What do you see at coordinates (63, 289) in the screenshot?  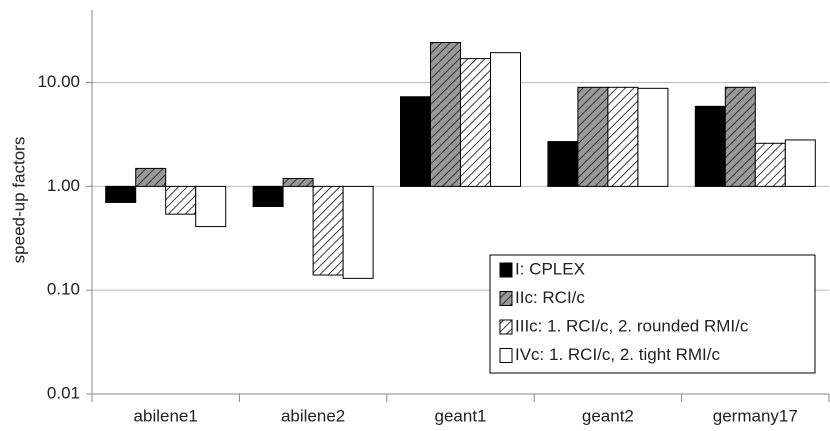 I see `y-tick-label: 0.10` at bounding box center [63, 289].